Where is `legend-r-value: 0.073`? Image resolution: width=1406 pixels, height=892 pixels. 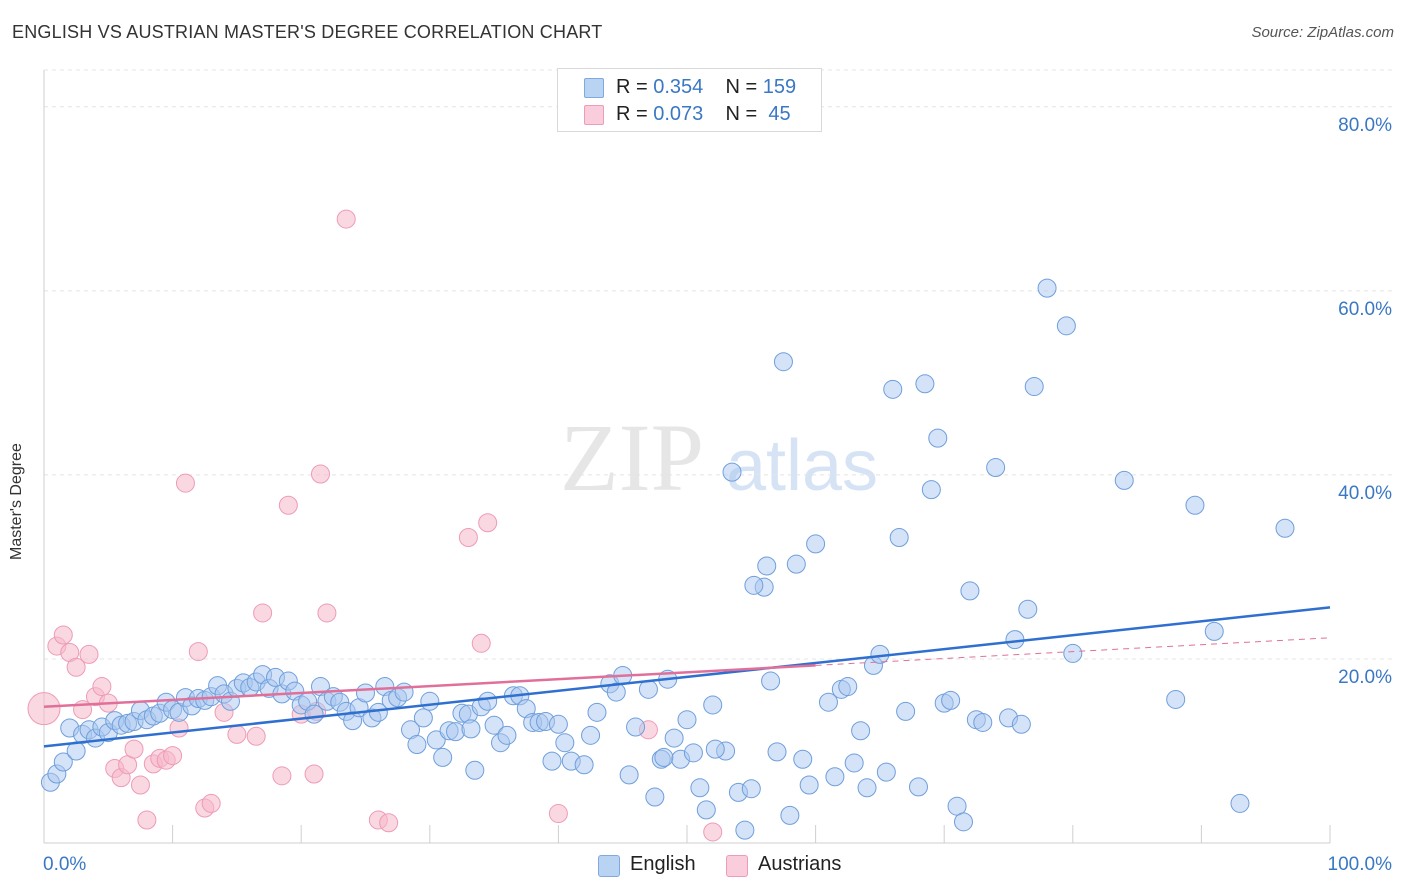
legend-r-value: 0.073 is located at coordinates (678, 114).